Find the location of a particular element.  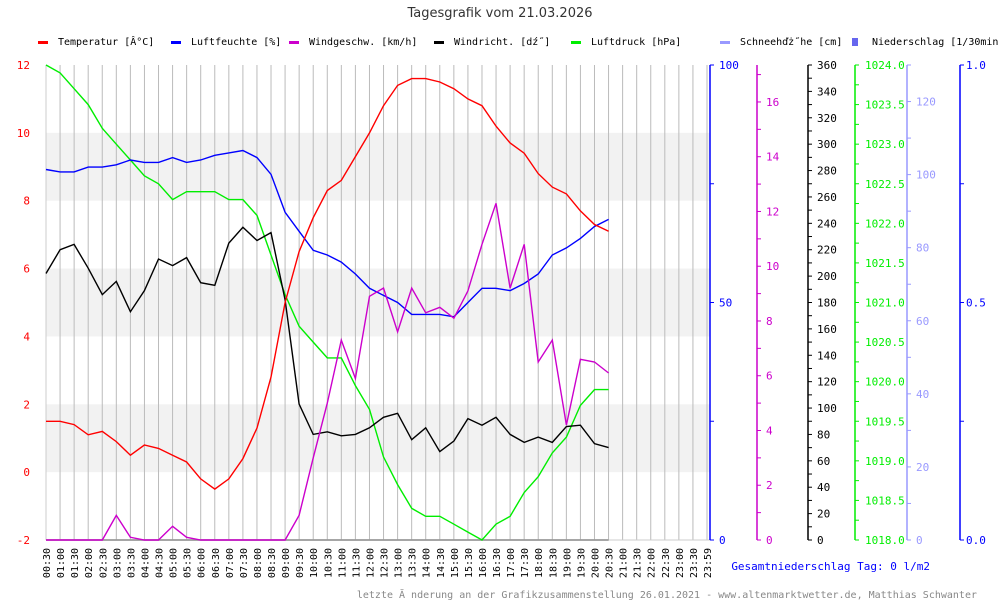

dir-tick-label: 300 is located at coordinates (827, 144).